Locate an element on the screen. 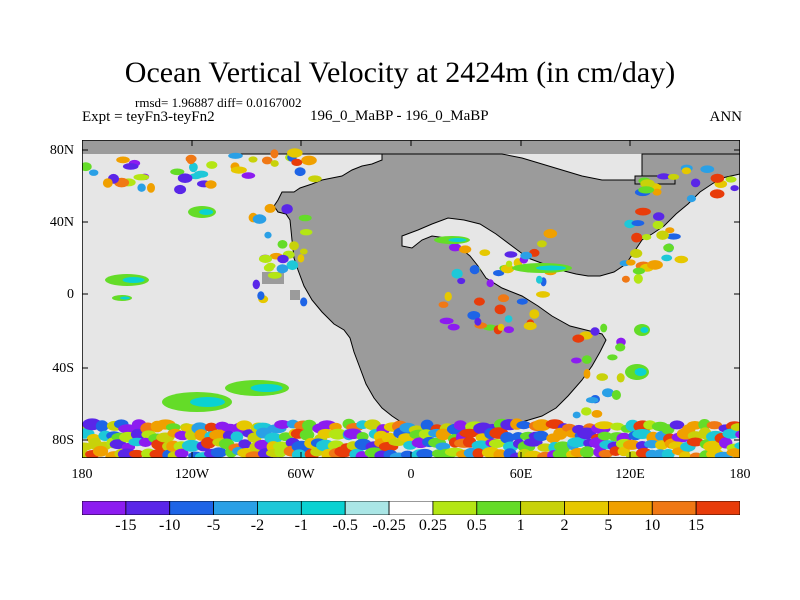 The width and height of the screenshot is (800, 600). lon-label: 60W is located at coordinates (301, 474).